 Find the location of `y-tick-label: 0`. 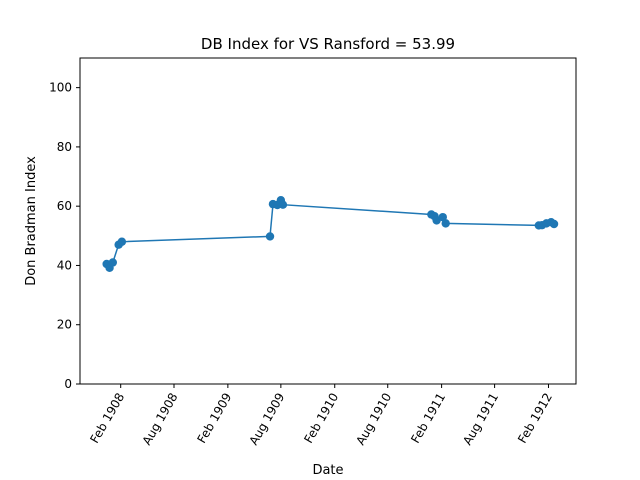

y-tick-label: 0 is located at coordinates (68, 384).